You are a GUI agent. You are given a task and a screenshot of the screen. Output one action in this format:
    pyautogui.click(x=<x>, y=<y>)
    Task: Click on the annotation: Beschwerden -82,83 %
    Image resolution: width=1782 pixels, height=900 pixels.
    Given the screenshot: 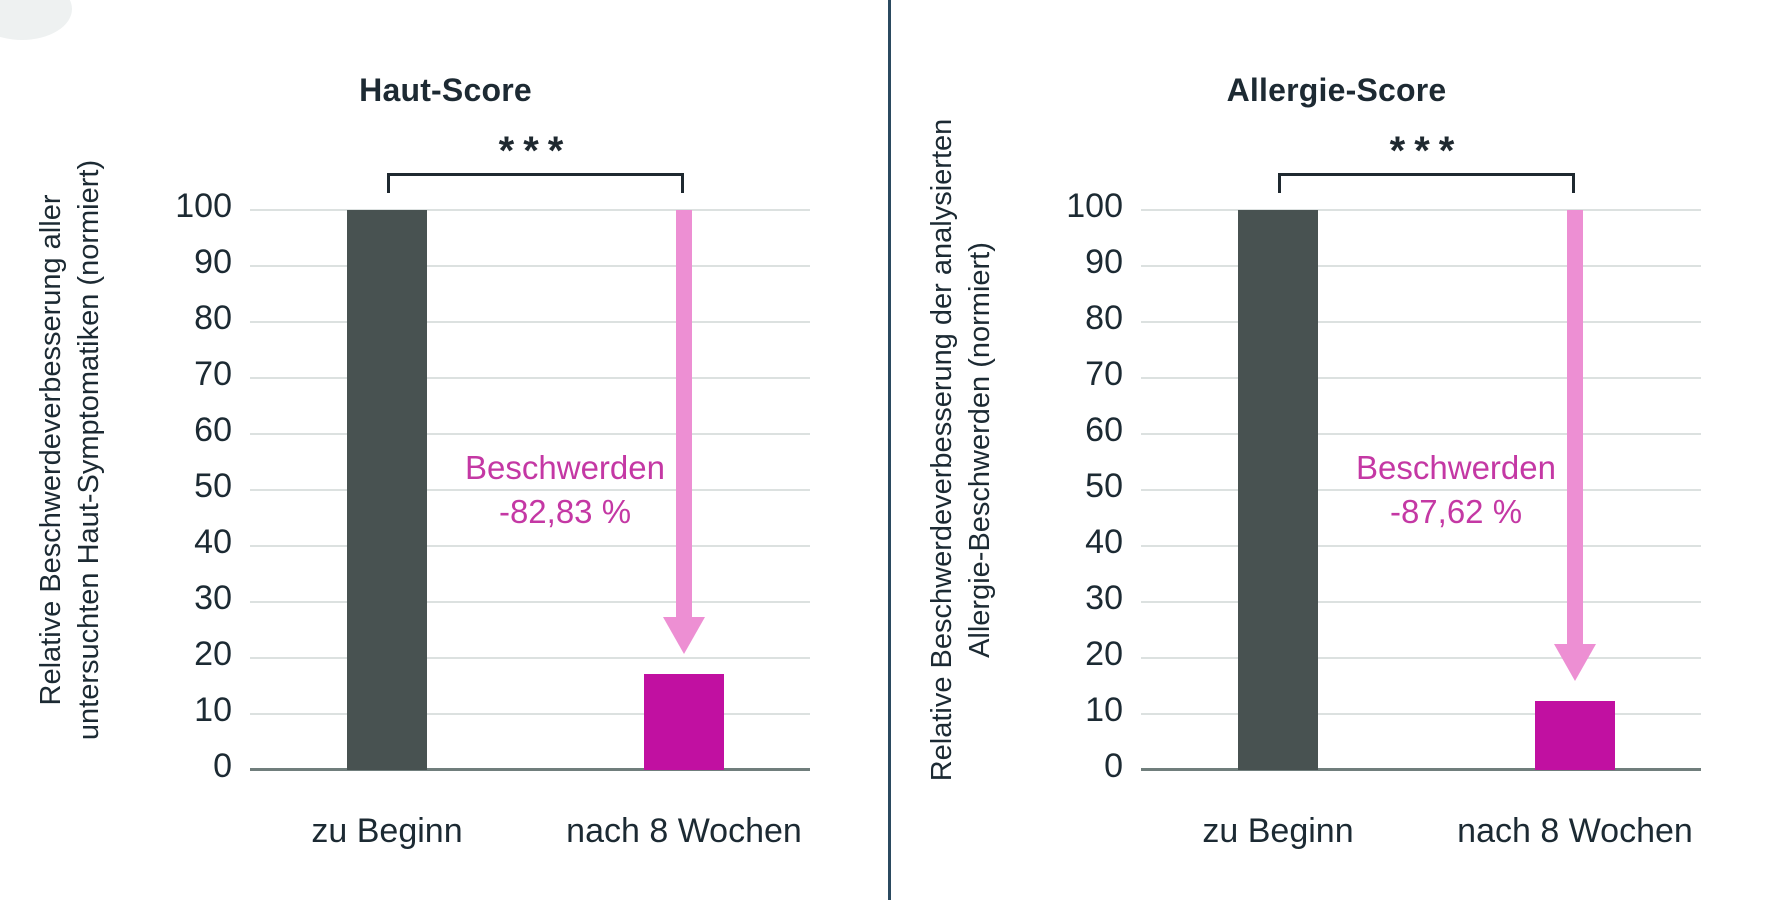 What is the action you would take?
    pyautogui.click(x=565, y=490)
    